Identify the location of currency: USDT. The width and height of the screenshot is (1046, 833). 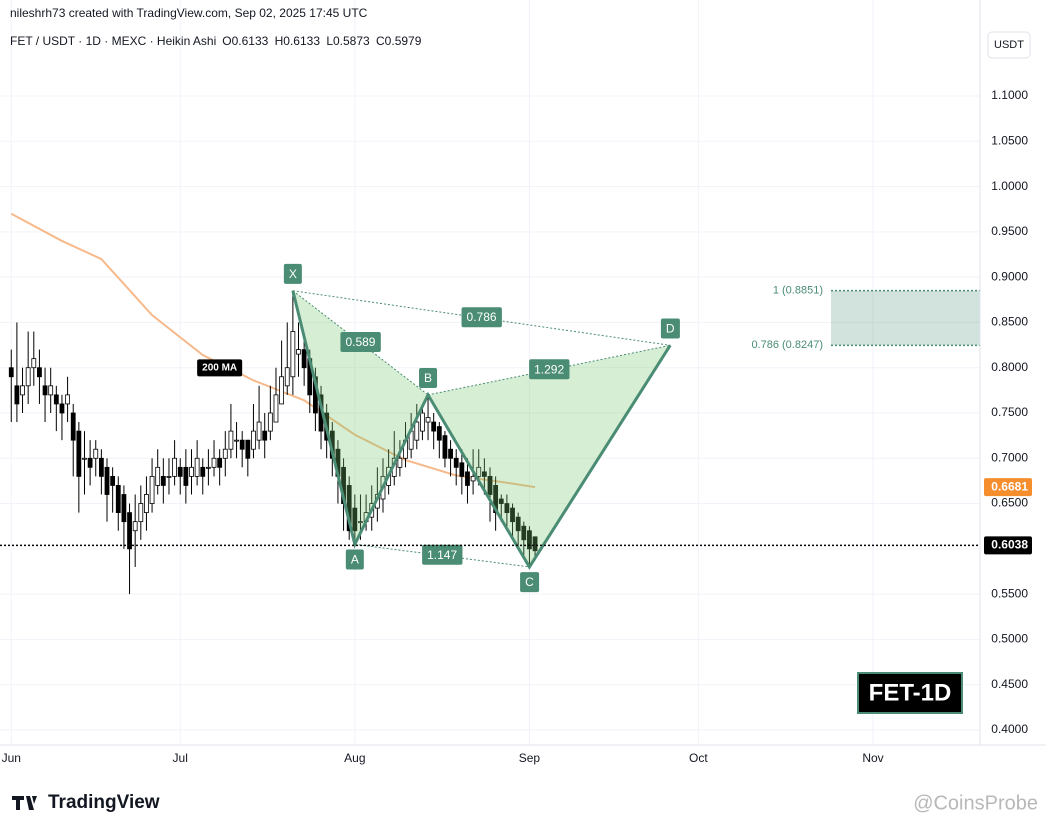
(1009, 45).